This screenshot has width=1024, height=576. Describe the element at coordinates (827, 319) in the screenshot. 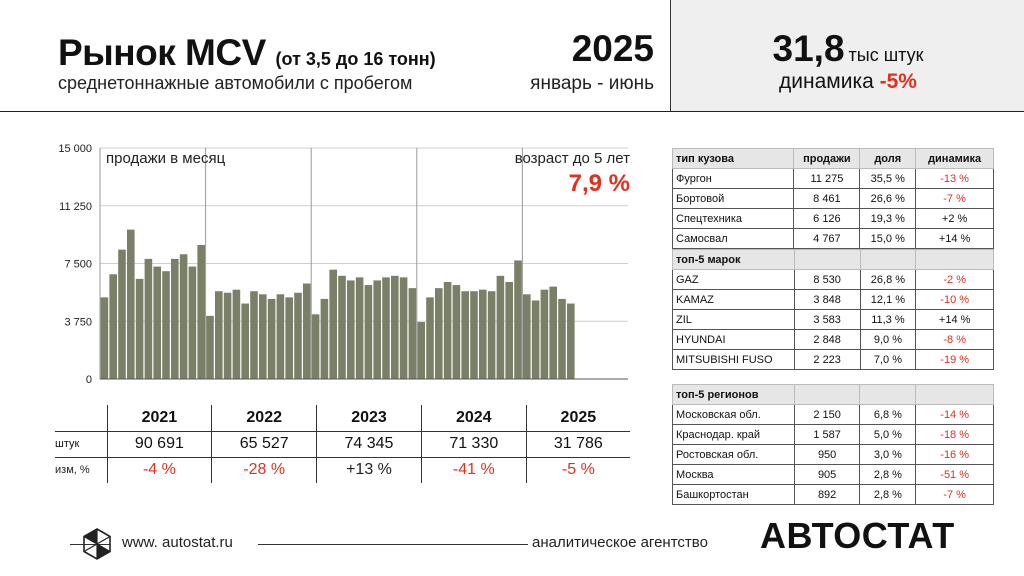

I see `cell-sales: 3 583` at that location.